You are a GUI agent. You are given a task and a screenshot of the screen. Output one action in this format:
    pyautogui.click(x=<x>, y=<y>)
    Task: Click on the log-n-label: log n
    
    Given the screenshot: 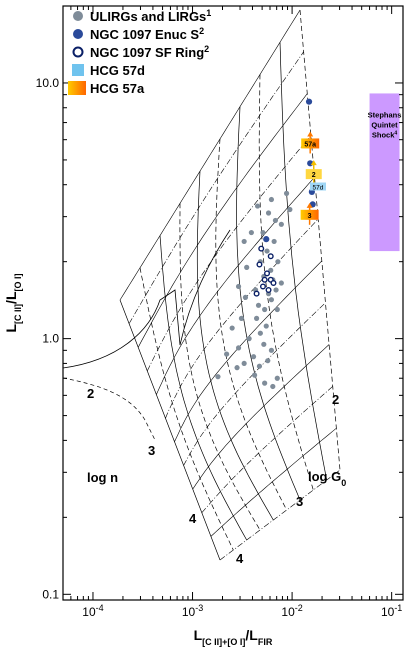 What is the action you would take?
    pyautogui.click(x=102, y=477)
    